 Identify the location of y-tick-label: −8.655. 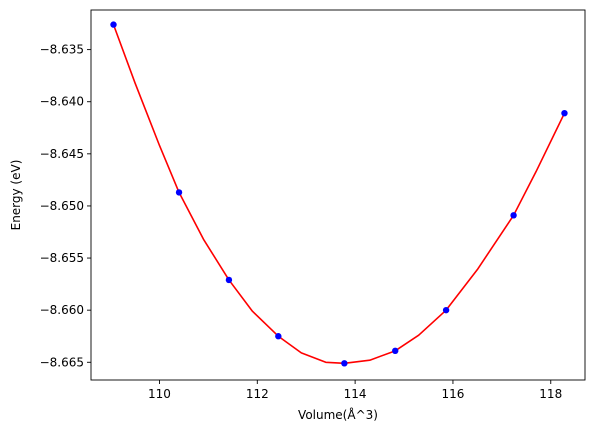
(62, 258).